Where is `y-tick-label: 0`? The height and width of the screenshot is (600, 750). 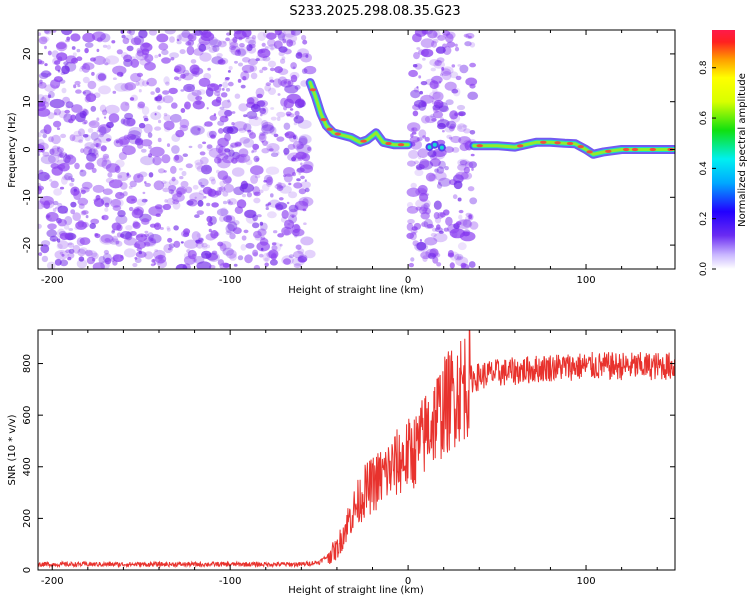
y-tick-label: 0 is located at coordinates (27, 149).